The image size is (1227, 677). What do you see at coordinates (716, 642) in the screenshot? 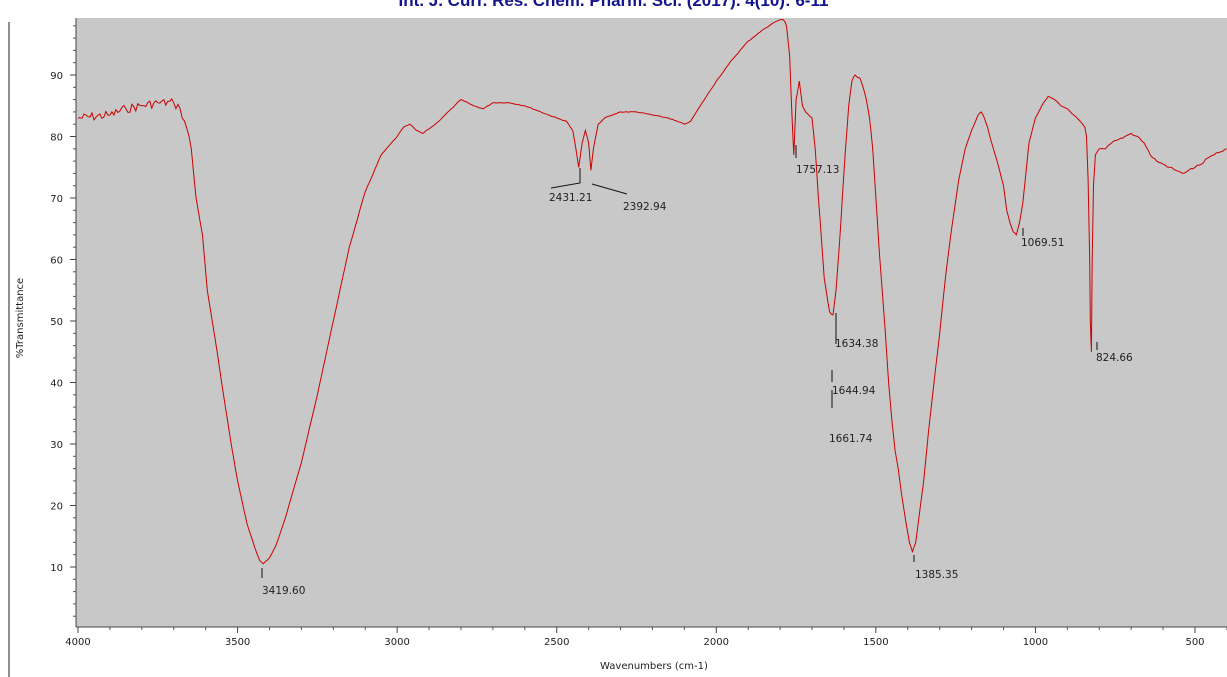
I see `x-tick-label: 2000` at bounding box center [716, 642].